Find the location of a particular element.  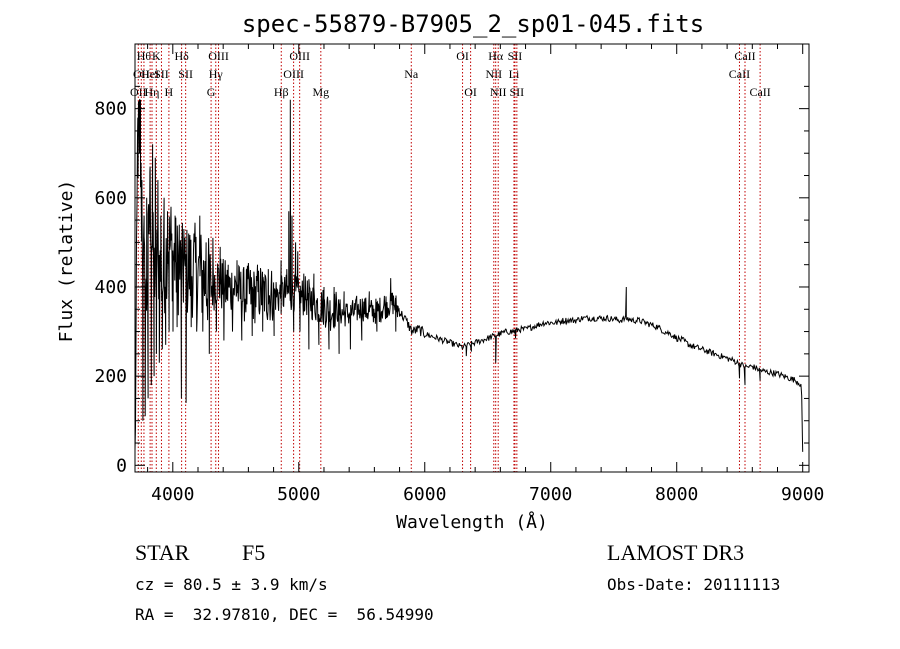

x-tick-label: 8000 is located at coordinates (676, 494).